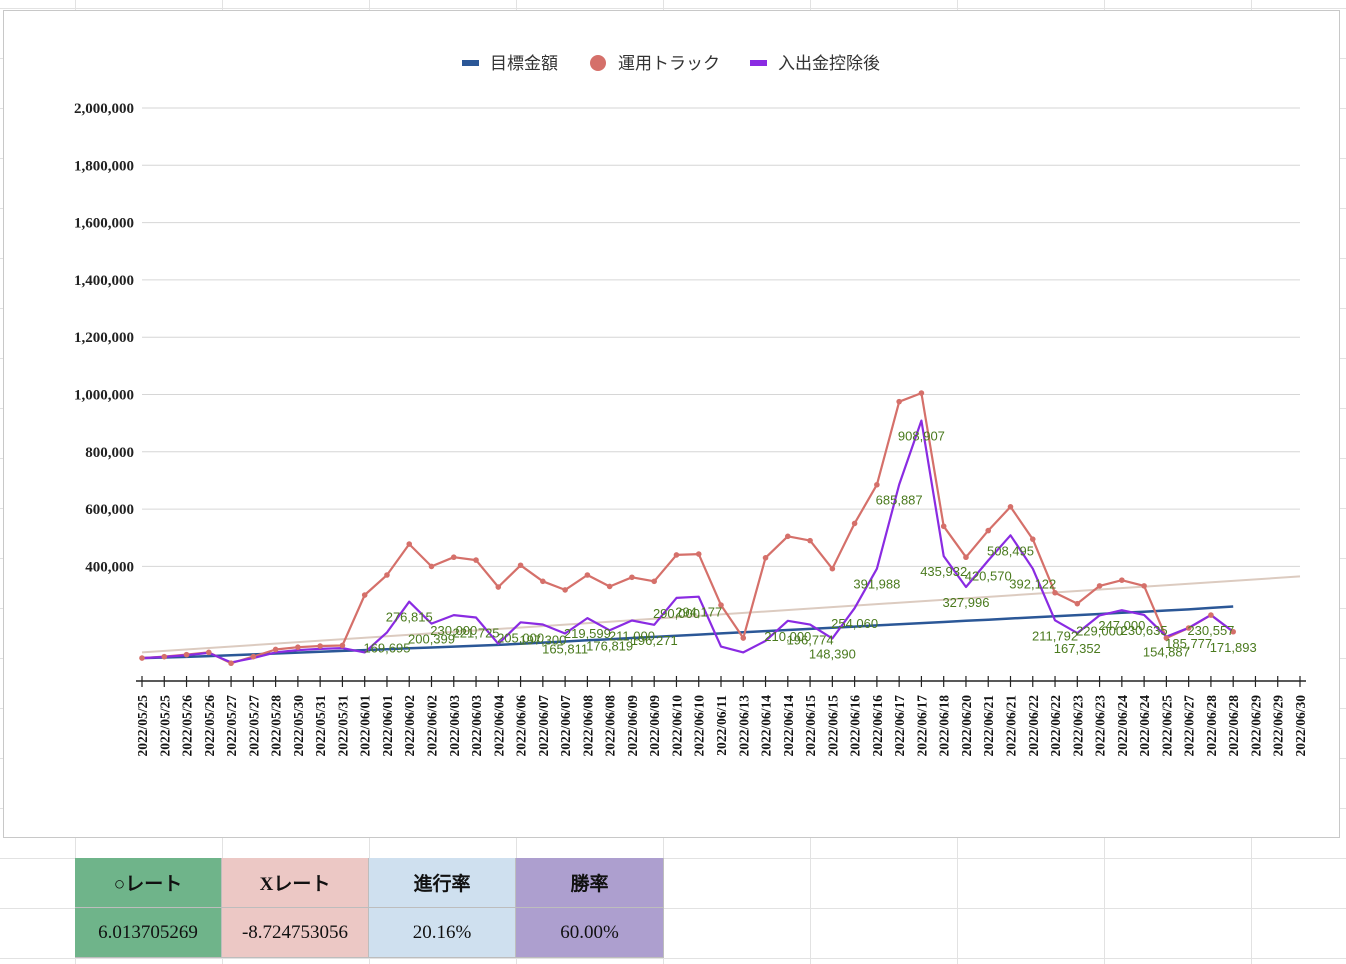 This screenshot has width=1346, height=964. Describe the element at coordinates (565, 648) in the screenshot. I see `data-label: 165,811` at that location.